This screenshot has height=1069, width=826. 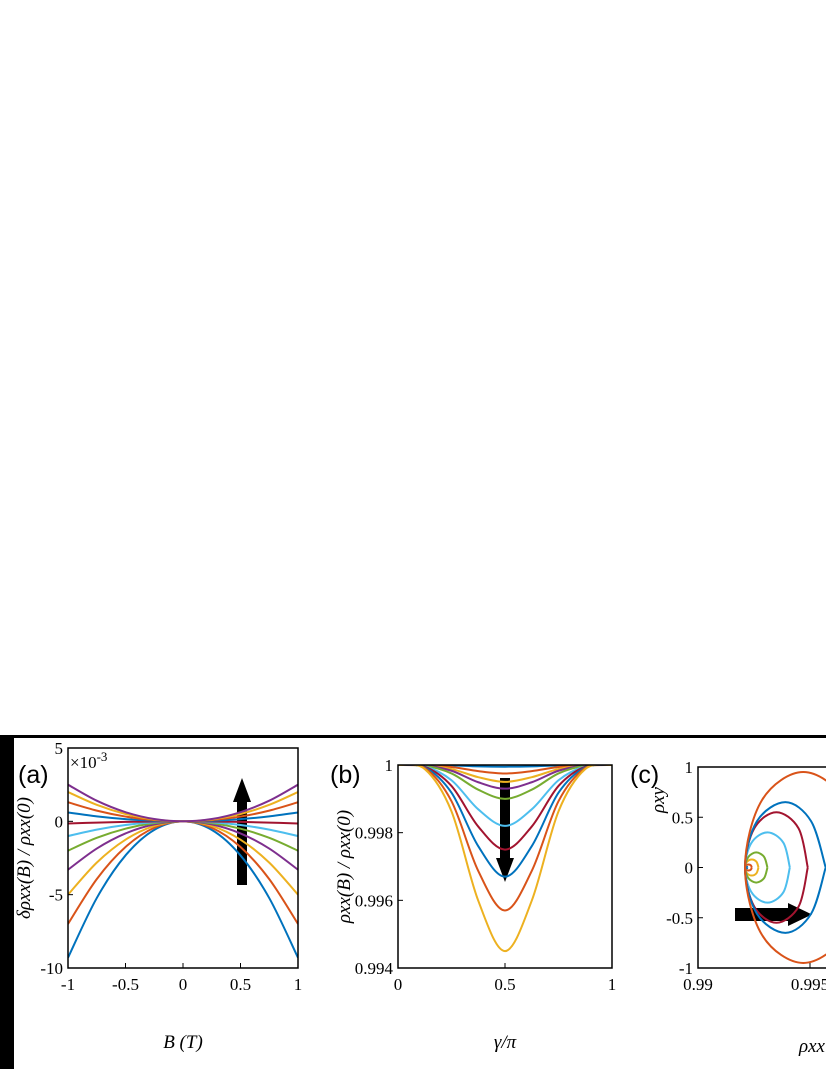 I want to click on panel-label: (b), so click(x=345, y=775).